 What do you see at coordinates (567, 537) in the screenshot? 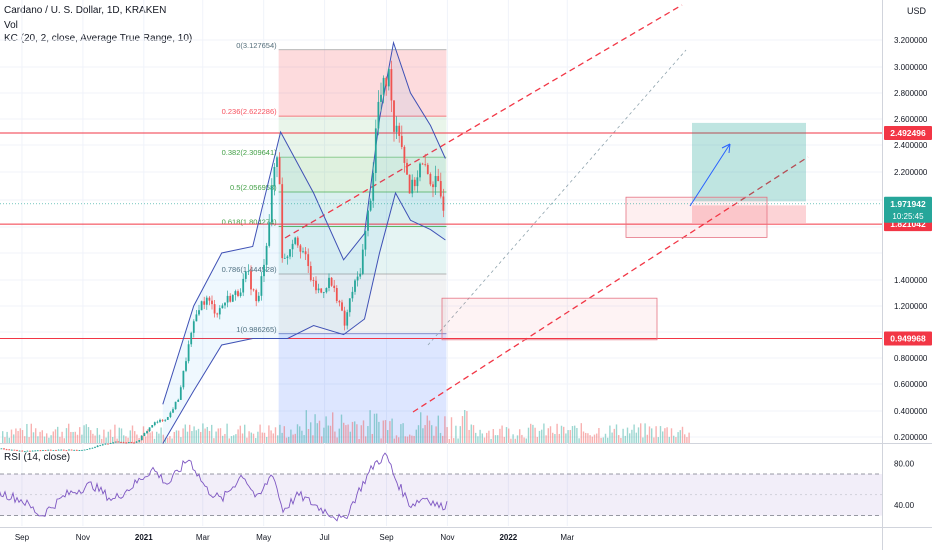
I see `x-tick-label: Mar` at bounding box center [567, 537].